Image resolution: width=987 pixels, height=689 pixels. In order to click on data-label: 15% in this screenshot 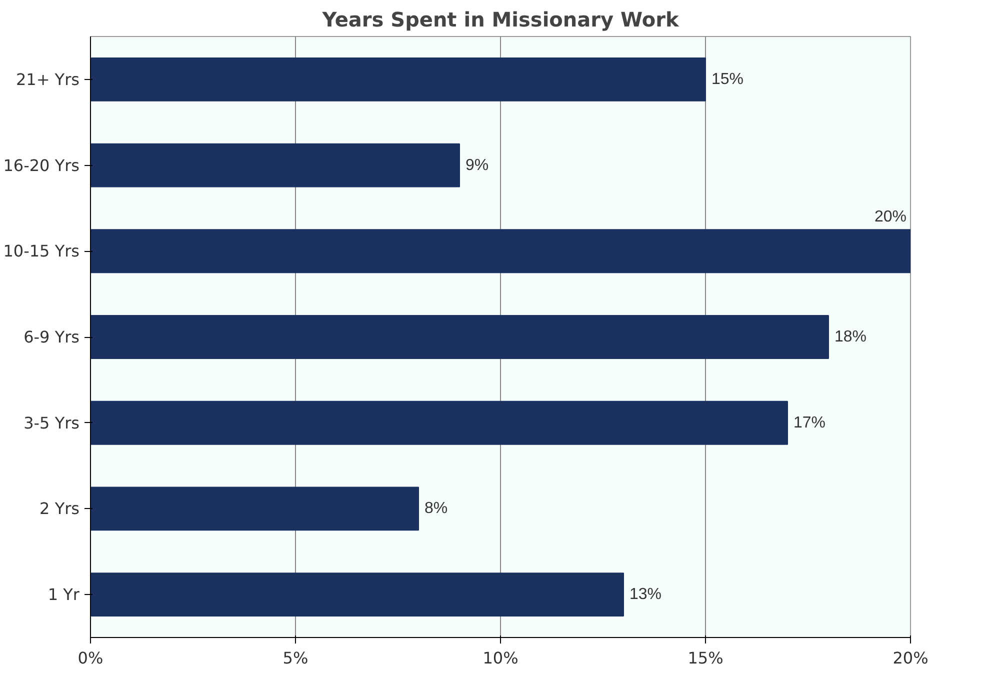, I will do `click(728, 79)`.